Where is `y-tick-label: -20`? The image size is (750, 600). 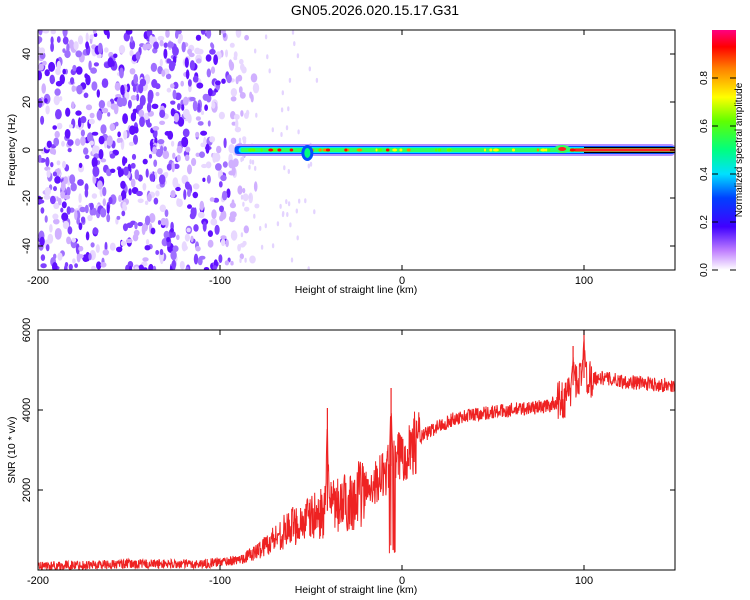
y-tick-label: -20 is located at coordinates (27, 198).